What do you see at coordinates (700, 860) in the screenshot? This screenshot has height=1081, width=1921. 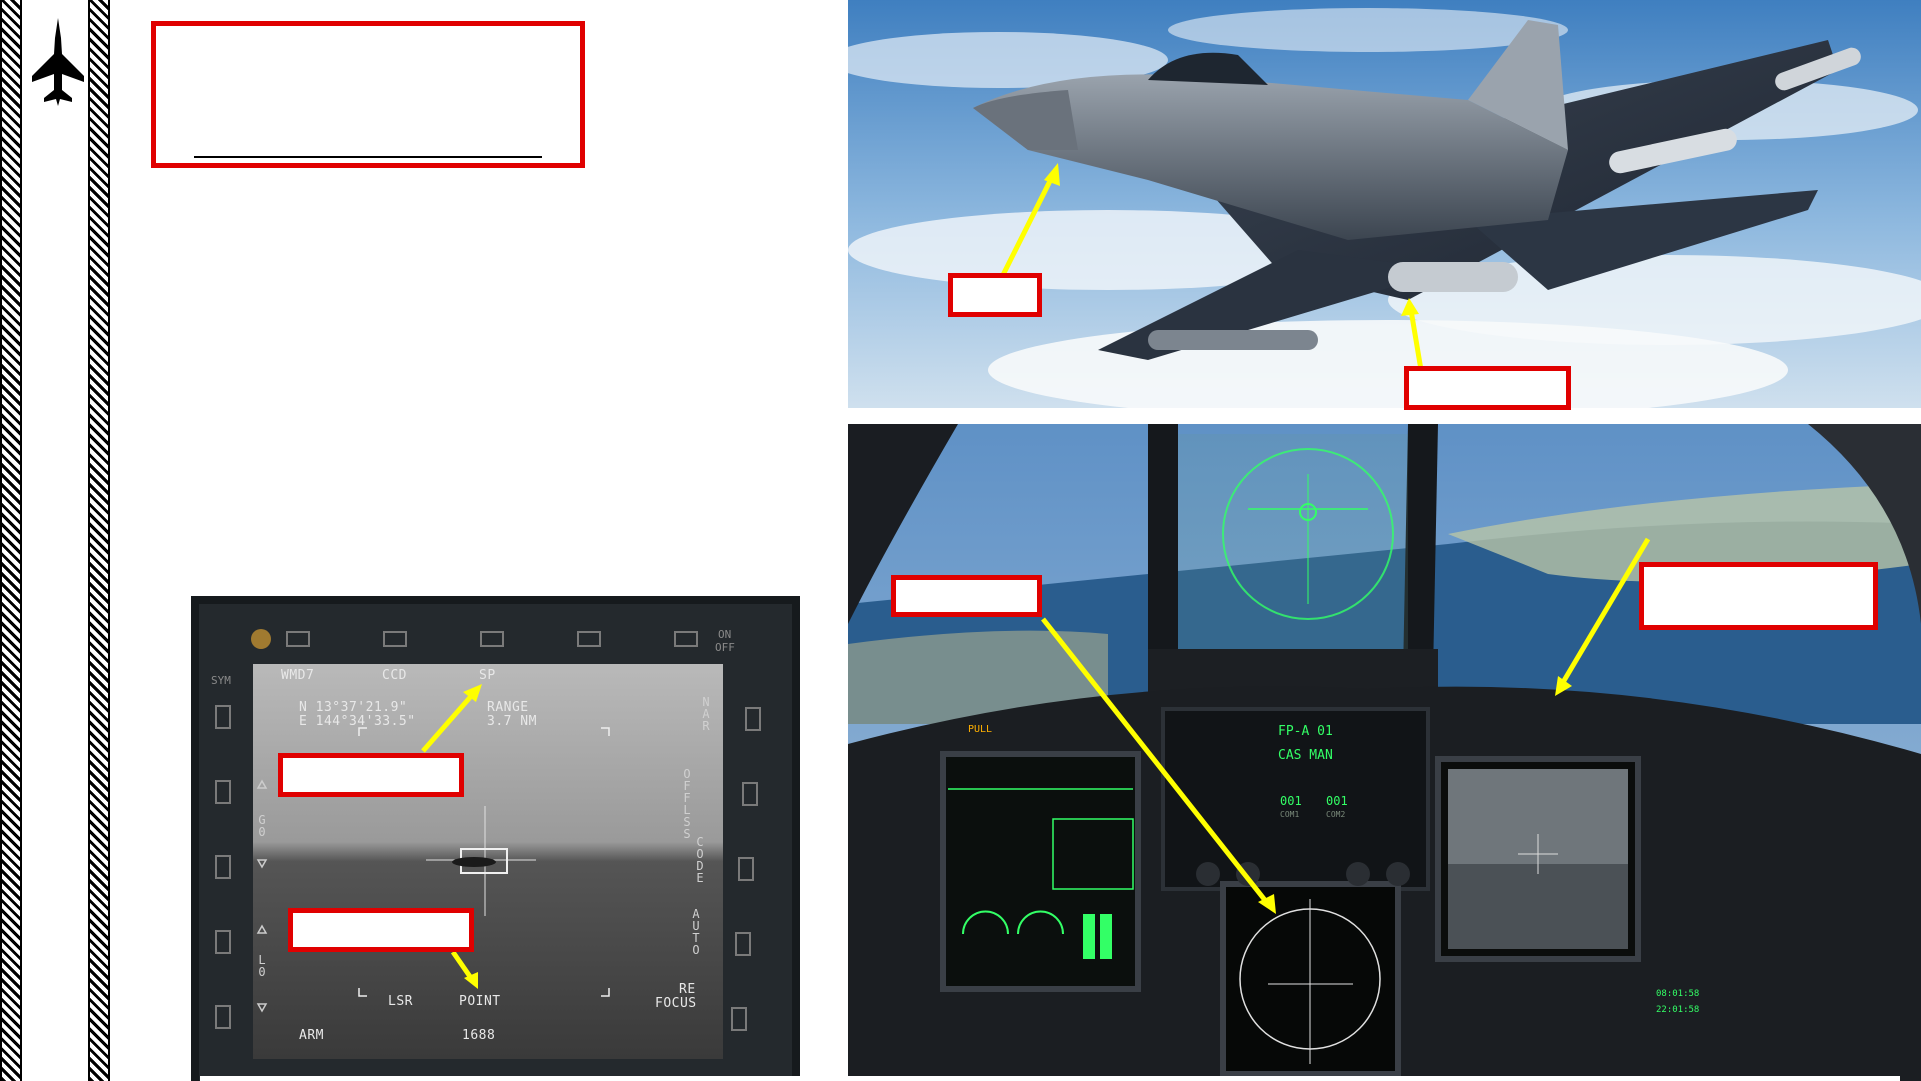 I see `mfd-code: CODE` at bounding box center [700, 860].